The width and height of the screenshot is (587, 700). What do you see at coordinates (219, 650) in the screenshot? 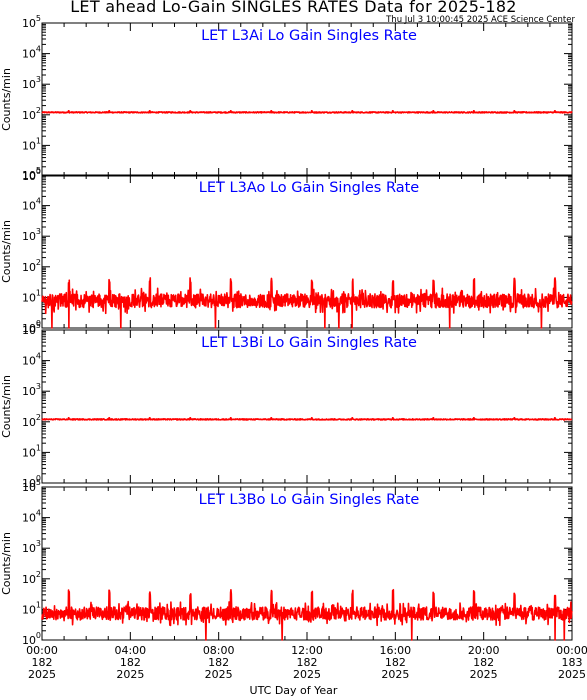
I see `x-tick-label-time: 08:00` at bounding box center [219, 650].